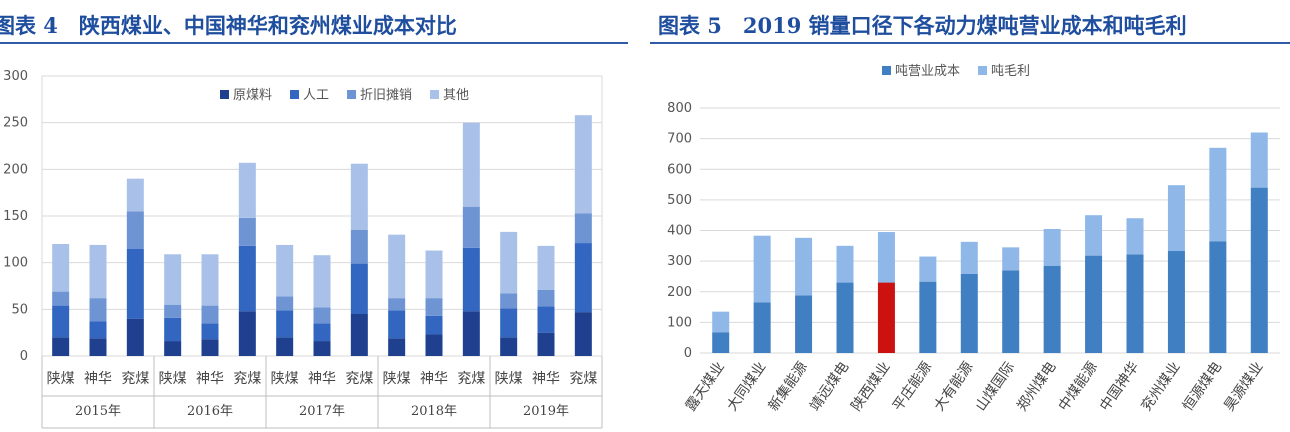 The width and height of the screenshot is (1290, 432). What do you see at coordinates (870, 386) in the screenshot?
I see `x-category-label: 陕西煤业` at bounding box center [870, 386].